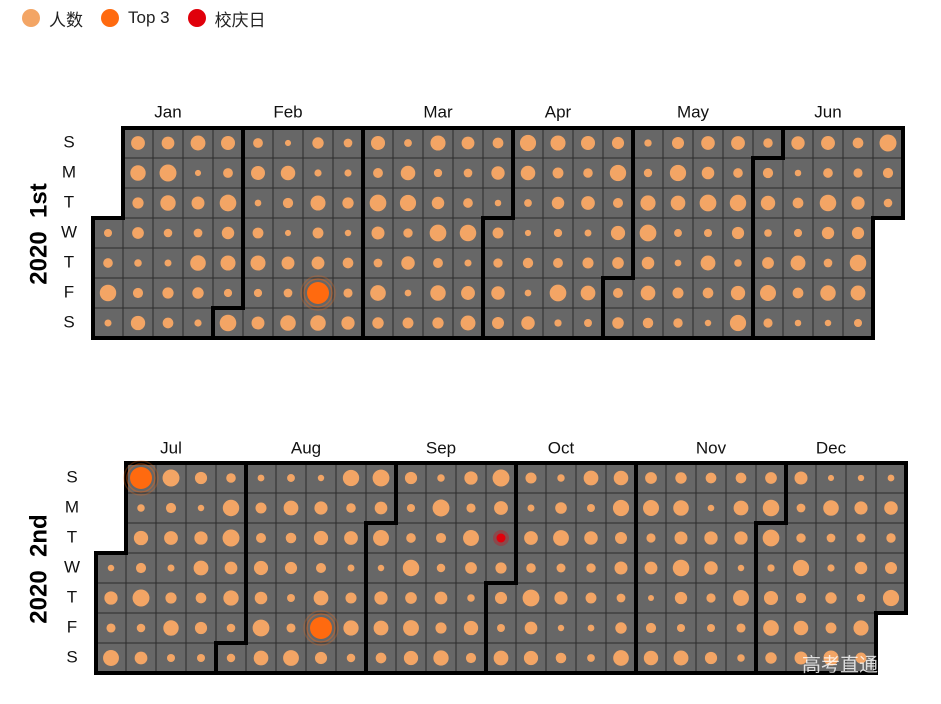 The image size is (941, 704). Describe the element at coordinates (167, 111) in the screenshot. I see `month-label: Jan` at that location.